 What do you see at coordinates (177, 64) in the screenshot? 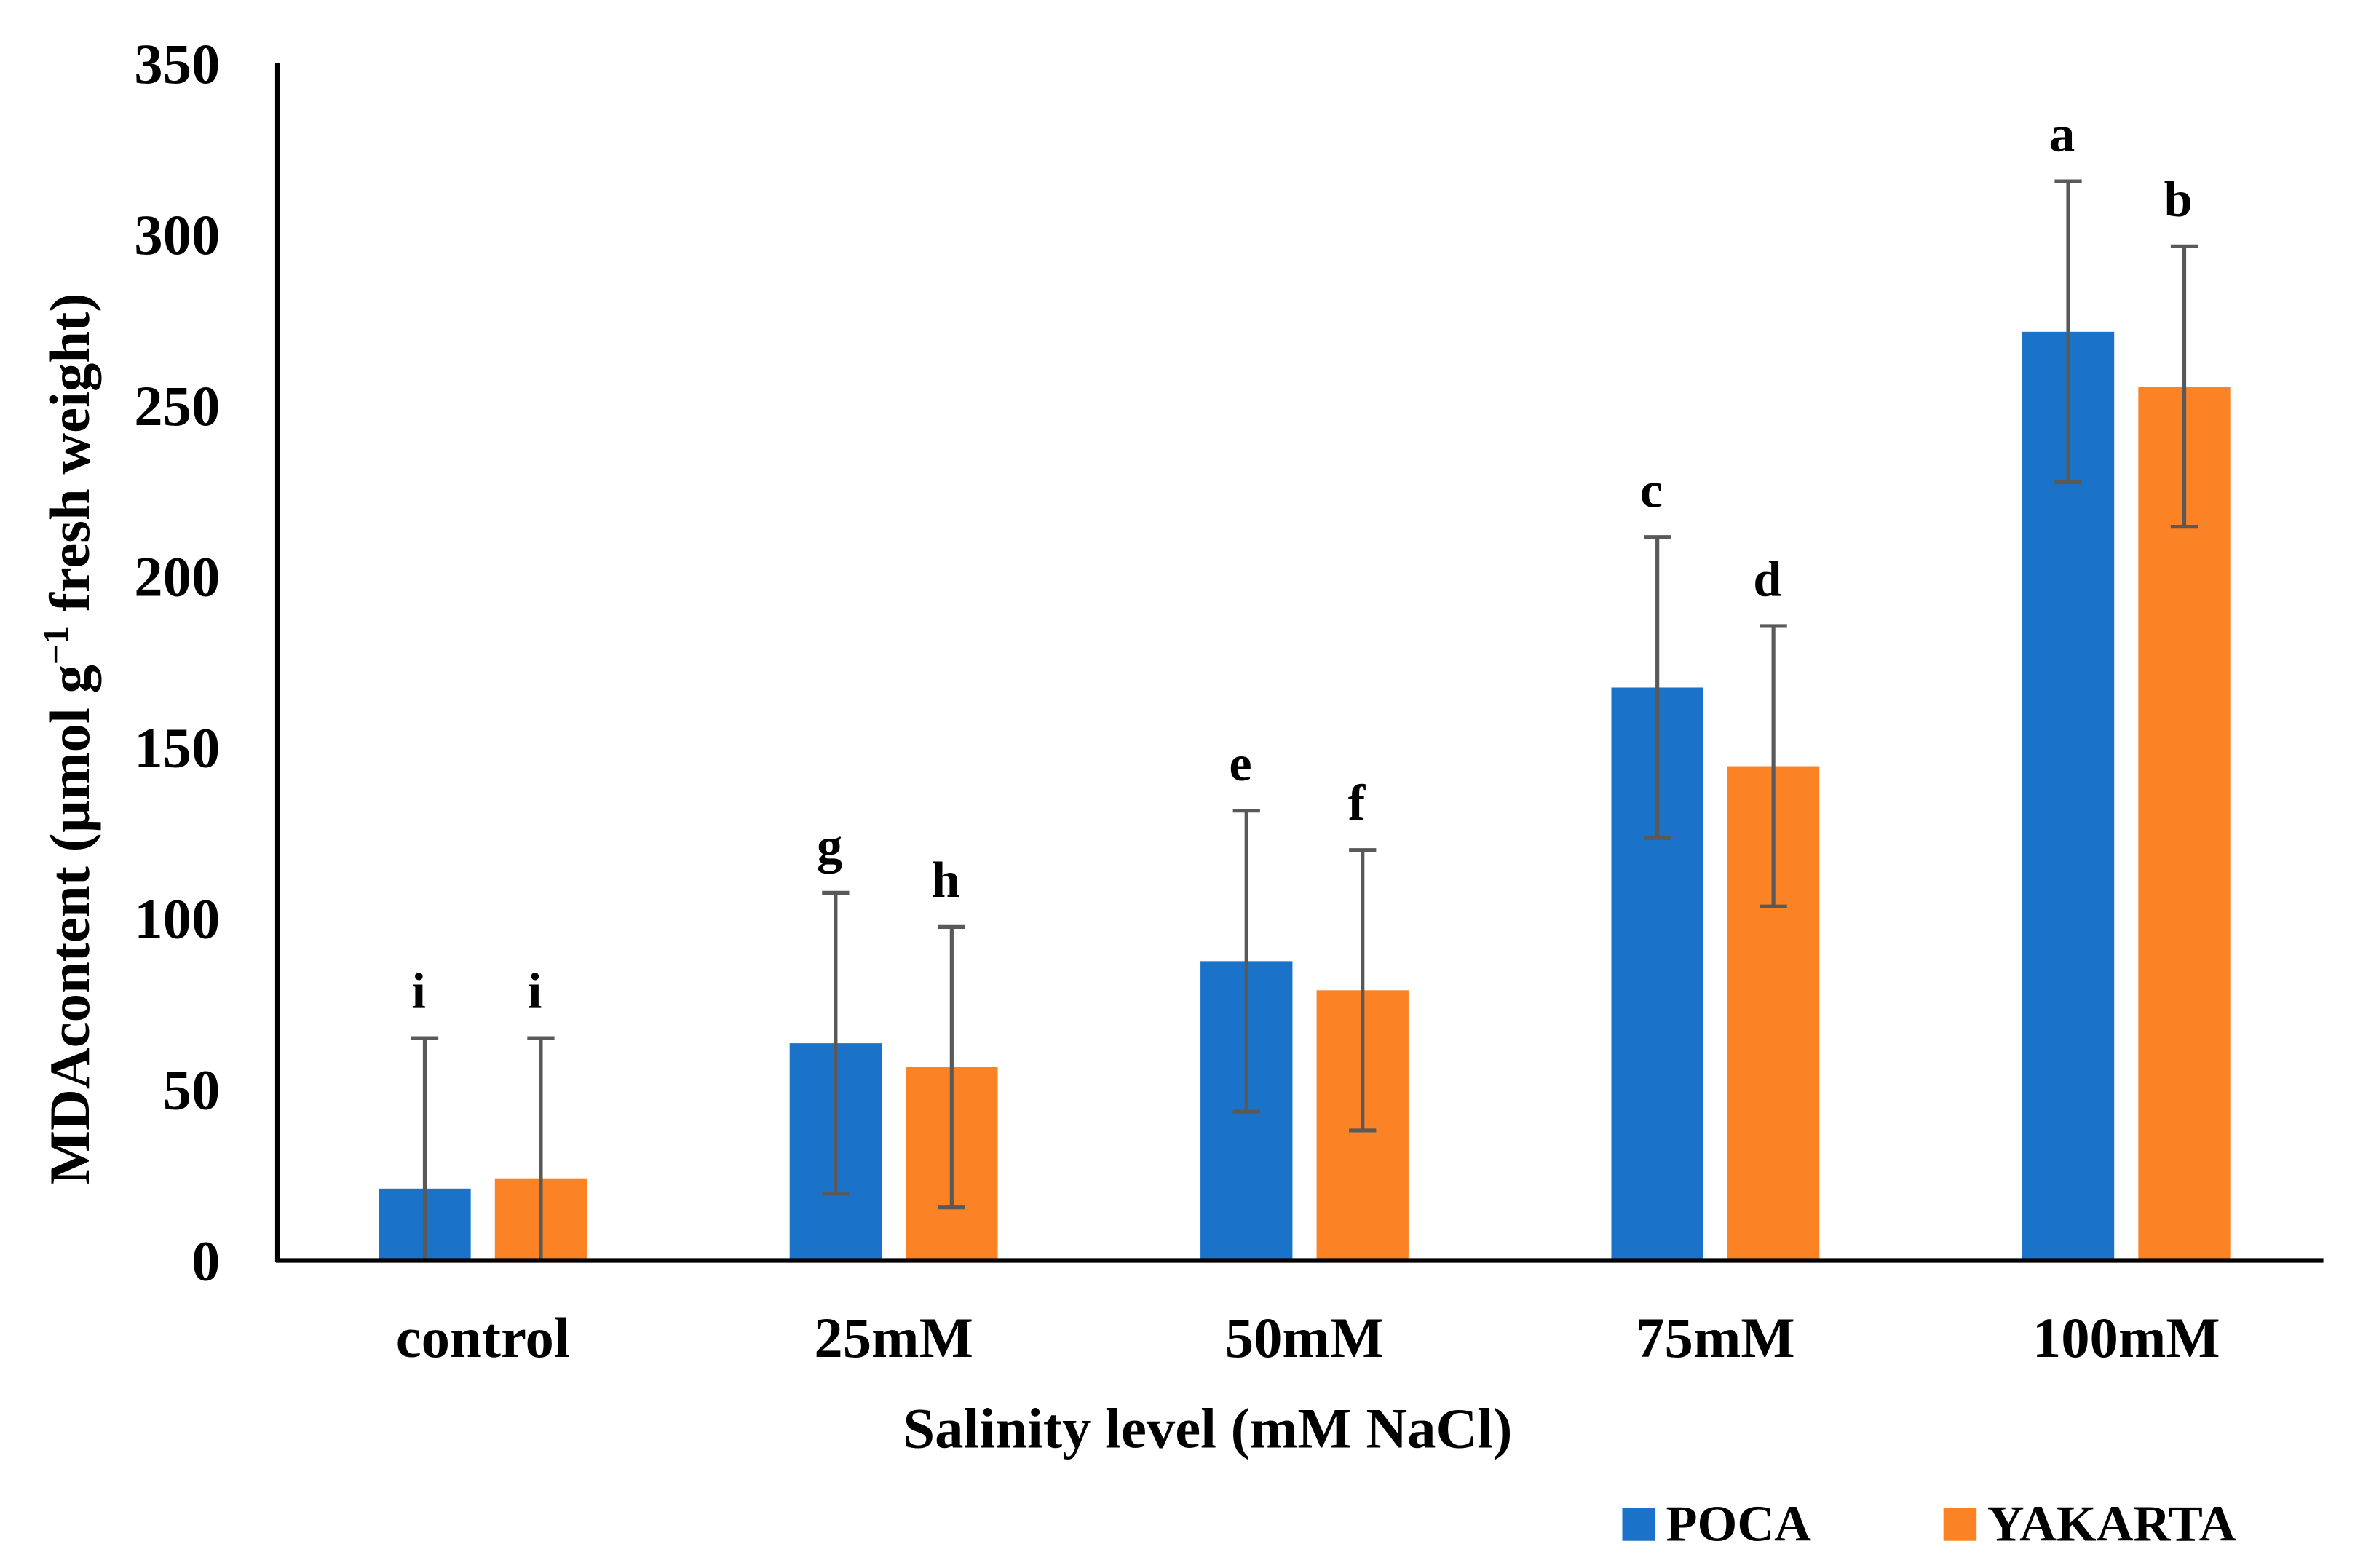
I see `y-tick-label: 350` at bounding box center [177, 64].